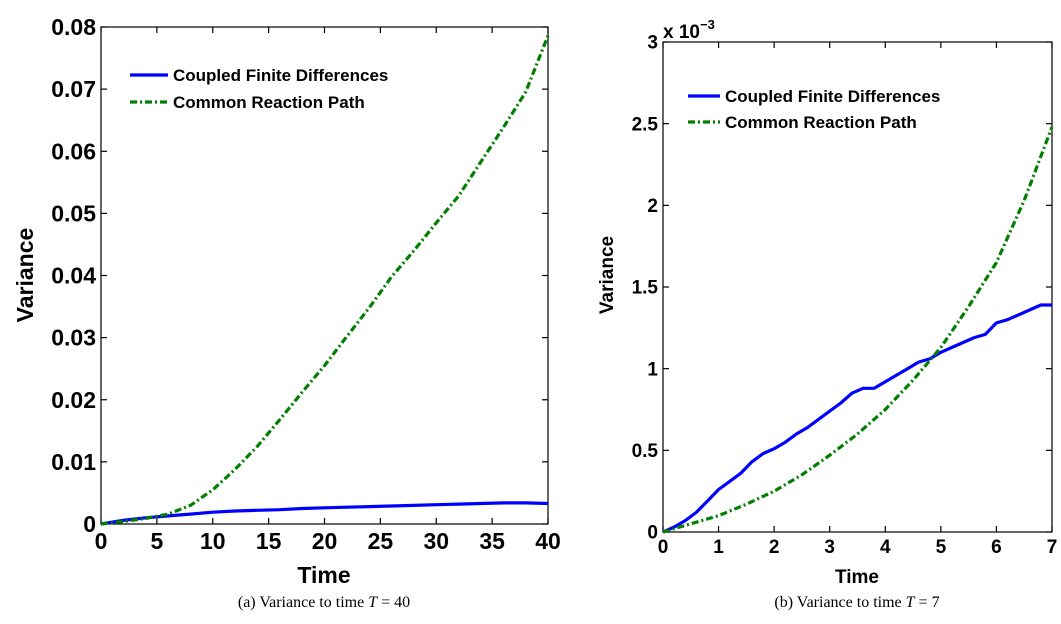  What do you see at coordinates (436, 541) in the screenshot?
I see `x-tick-label: 30` at bounding box center [436, 541].